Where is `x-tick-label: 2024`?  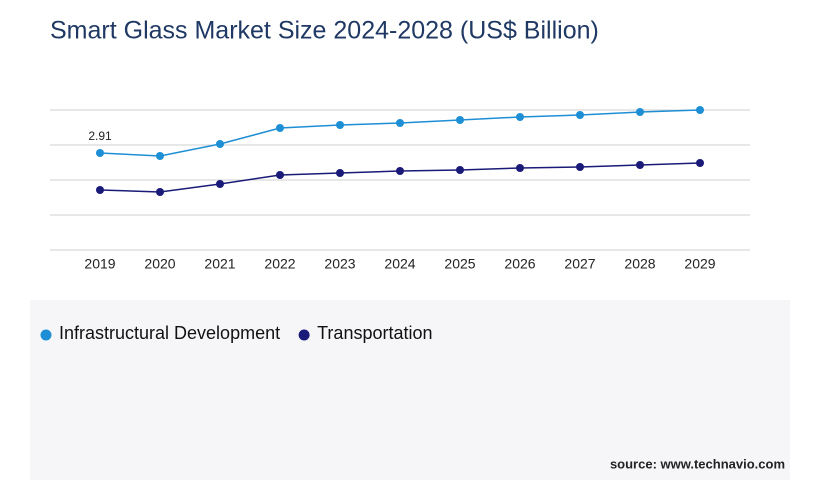 x-tick-label: 2024 is located at coordinates (399, 264).